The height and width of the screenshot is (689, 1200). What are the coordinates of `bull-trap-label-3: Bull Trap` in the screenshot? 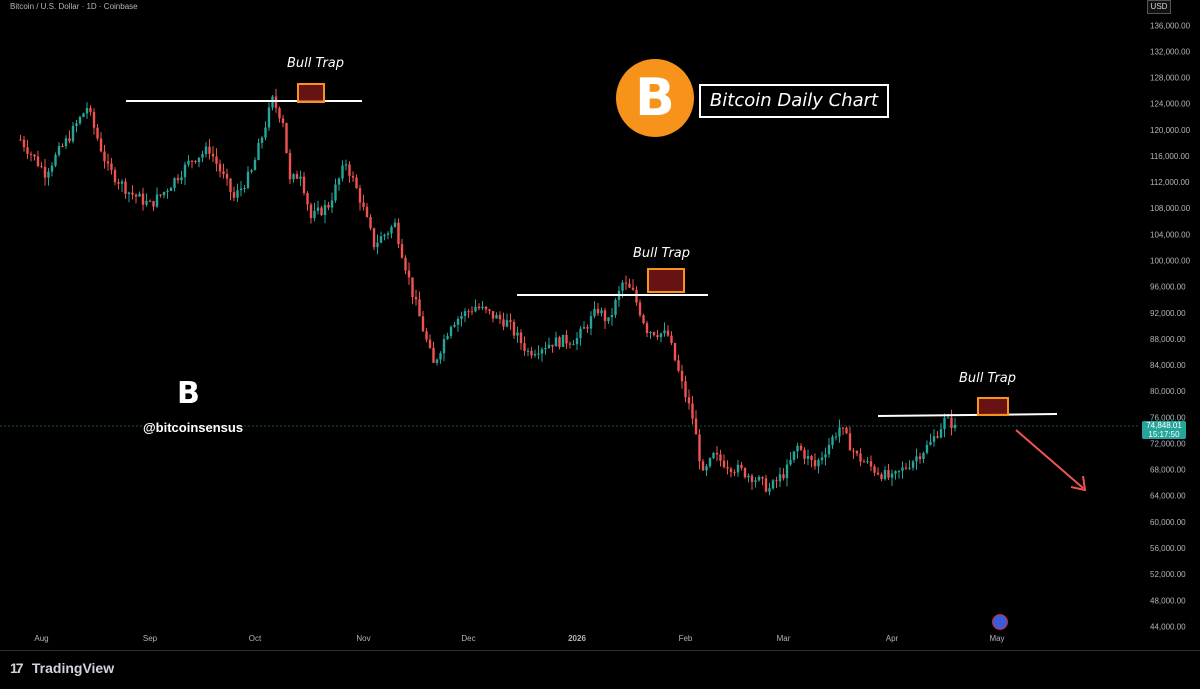 It's located at (988, 378).